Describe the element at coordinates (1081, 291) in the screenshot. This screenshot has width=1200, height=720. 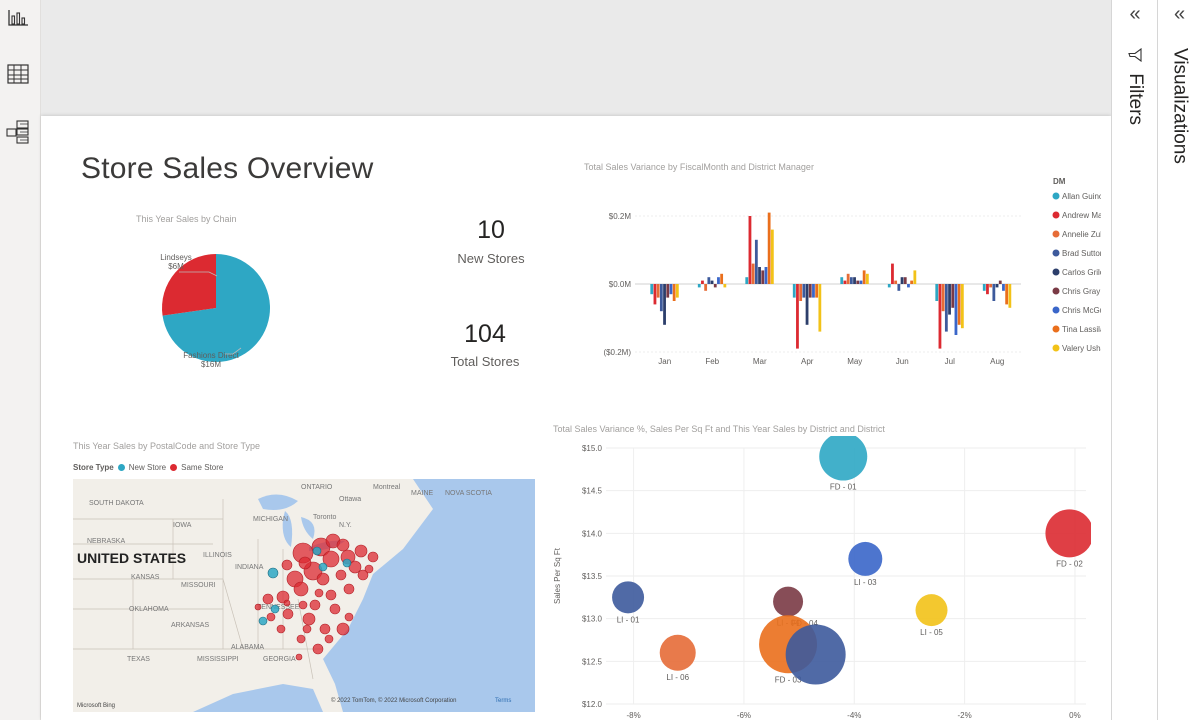
I see `legend-entry: Chris Gray` at that location.